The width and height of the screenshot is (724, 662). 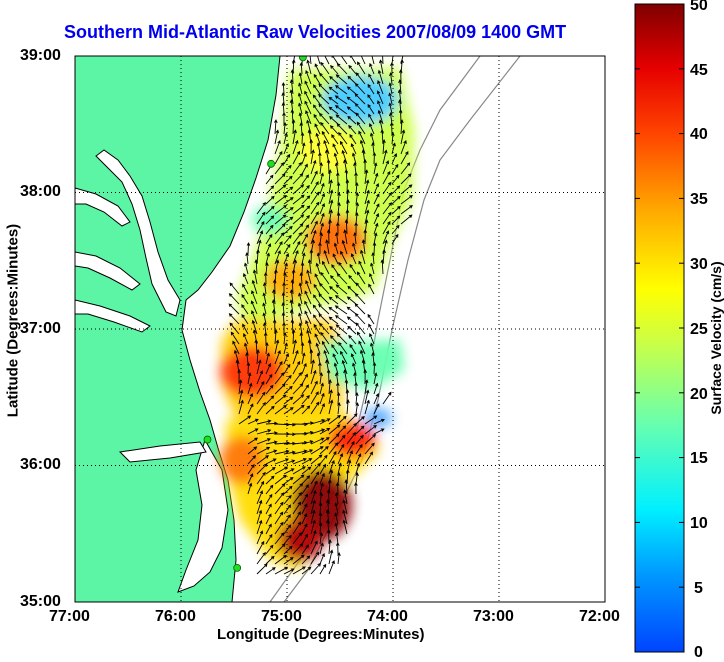 I want to click on bay-river, so click(x=108, y=271).